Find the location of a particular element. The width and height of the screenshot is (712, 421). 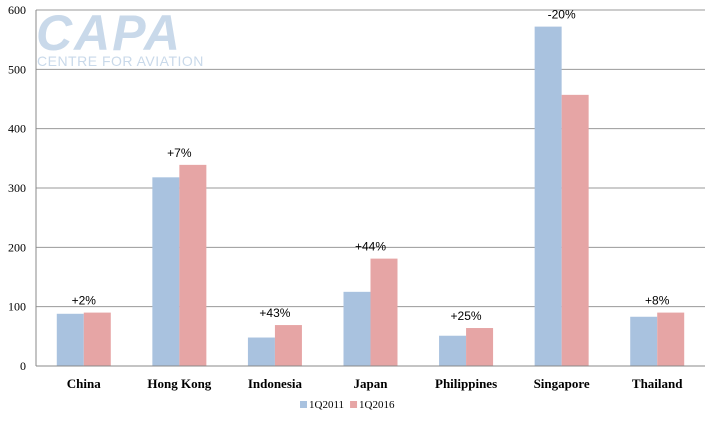

logo-tagline: CENTRE FOR AVIATION is located at coordinates (120, 61).